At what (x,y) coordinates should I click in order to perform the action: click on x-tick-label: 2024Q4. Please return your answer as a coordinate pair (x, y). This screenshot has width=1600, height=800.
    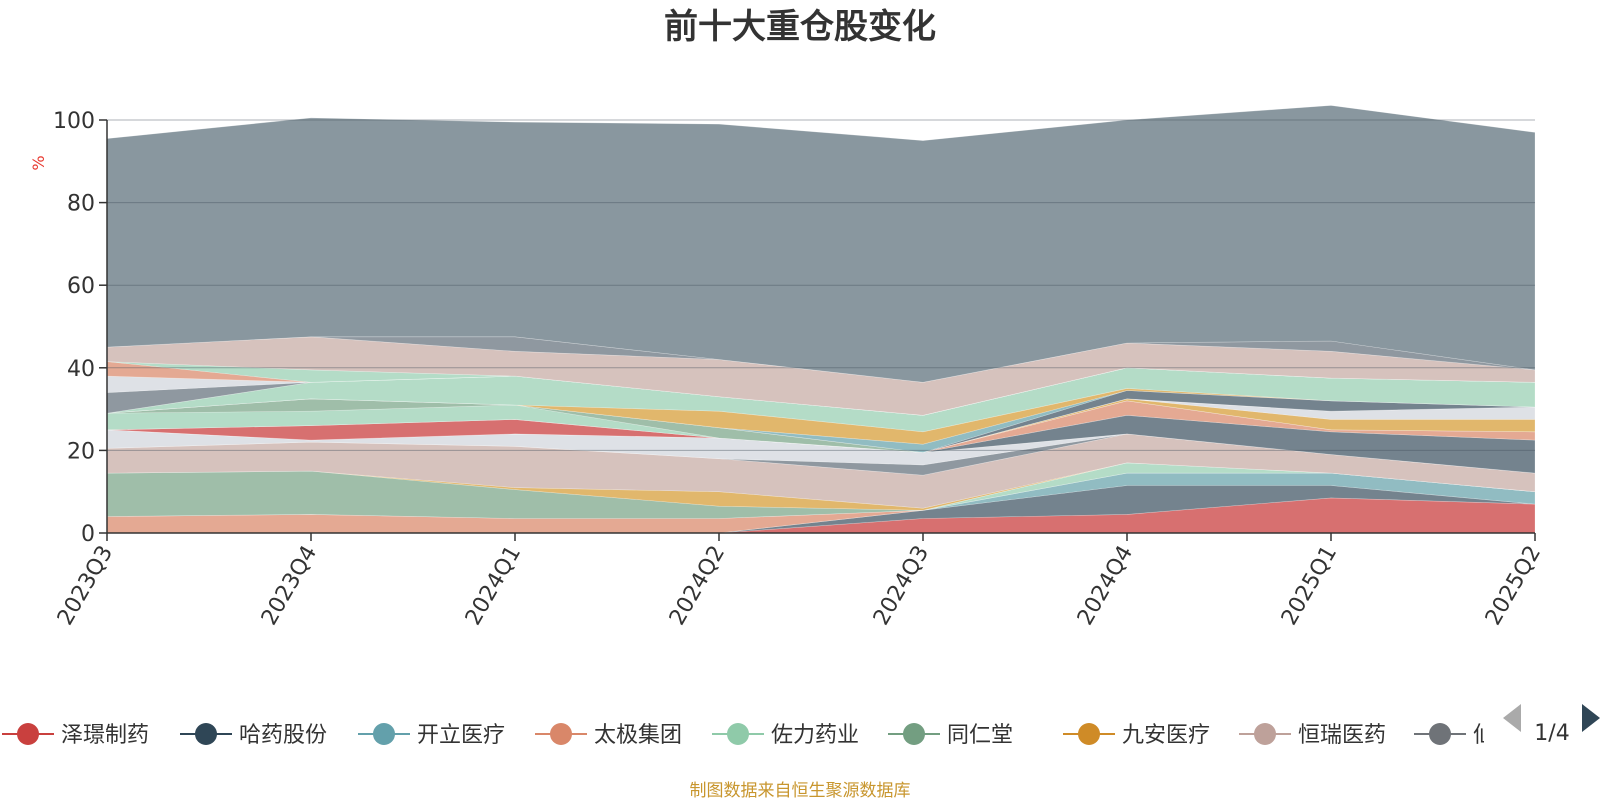
    Looking at the image, I should click on (1105, 586).